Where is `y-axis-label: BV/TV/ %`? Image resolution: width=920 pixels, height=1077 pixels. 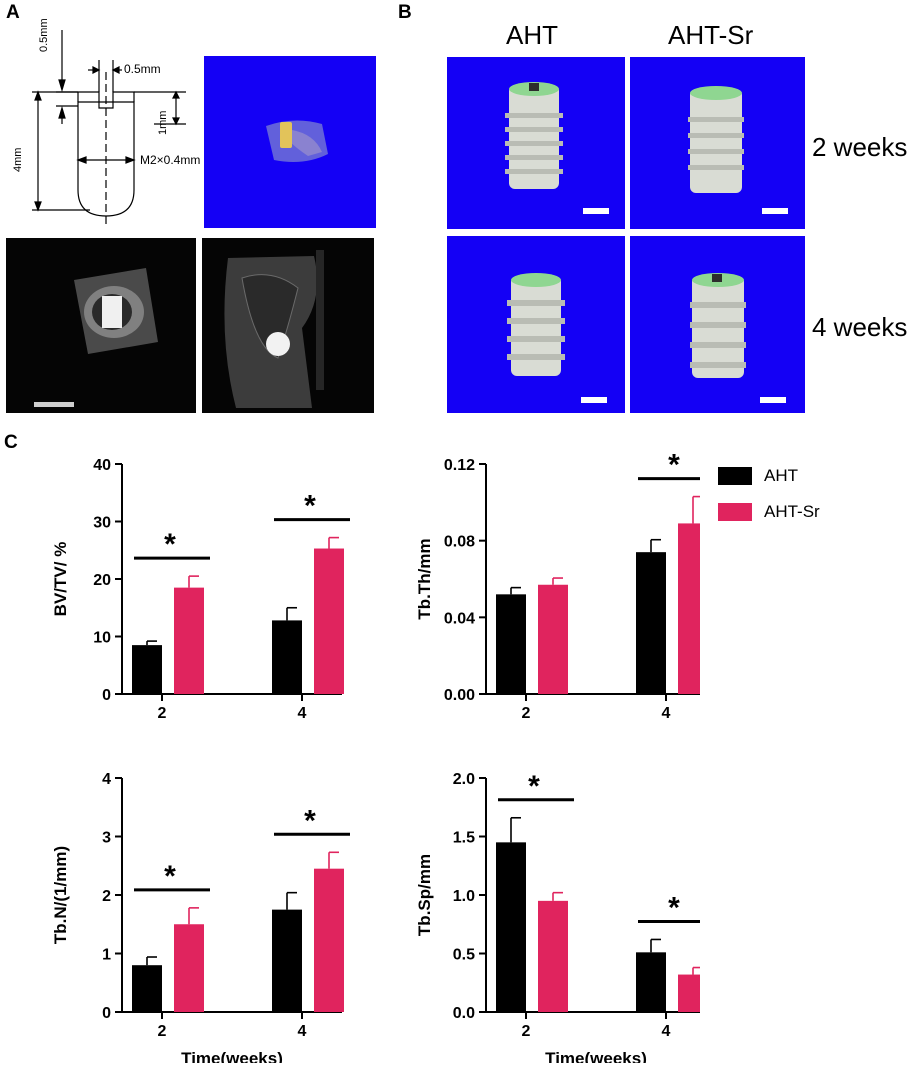
y-axis-label: BV/TV/ % is located at coordinates (60, 579).